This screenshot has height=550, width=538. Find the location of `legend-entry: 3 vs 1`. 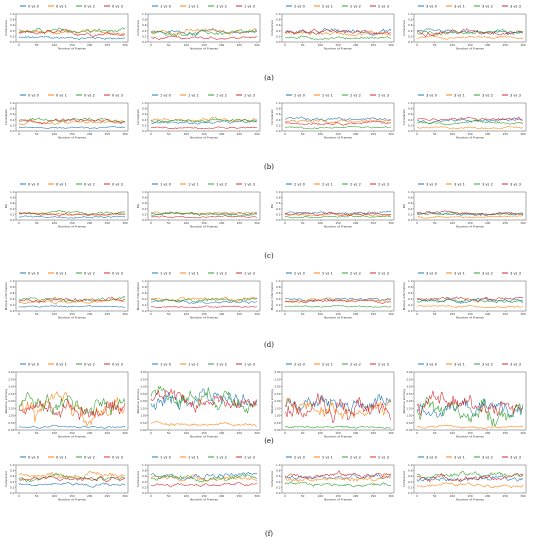

legend-entry: 3 vs 1 is located at coordinates (459, 457).